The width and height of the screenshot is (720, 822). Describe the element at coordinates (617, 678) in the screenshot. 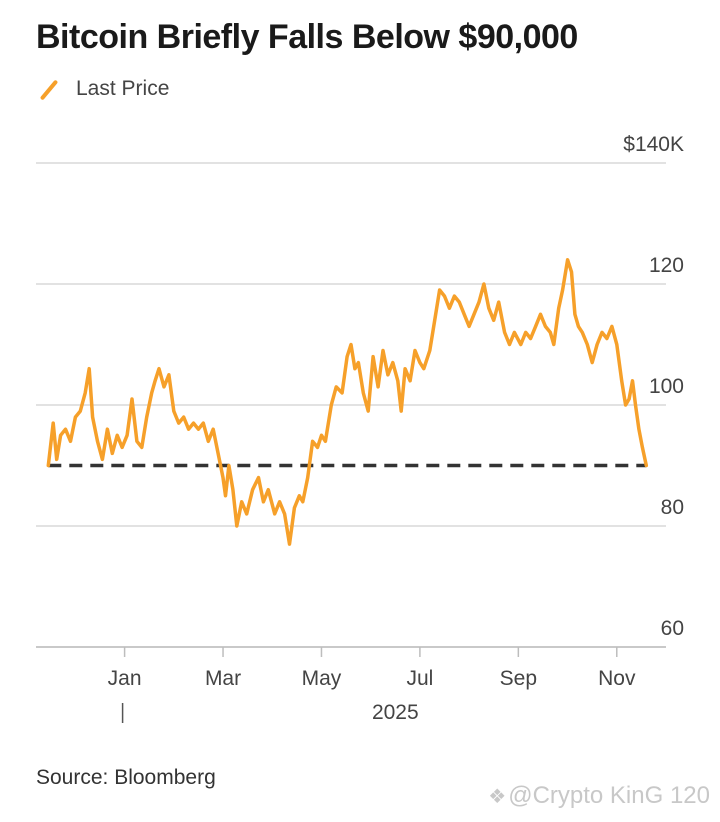

I see `x-tick-label-Nov: Nov` at that location.